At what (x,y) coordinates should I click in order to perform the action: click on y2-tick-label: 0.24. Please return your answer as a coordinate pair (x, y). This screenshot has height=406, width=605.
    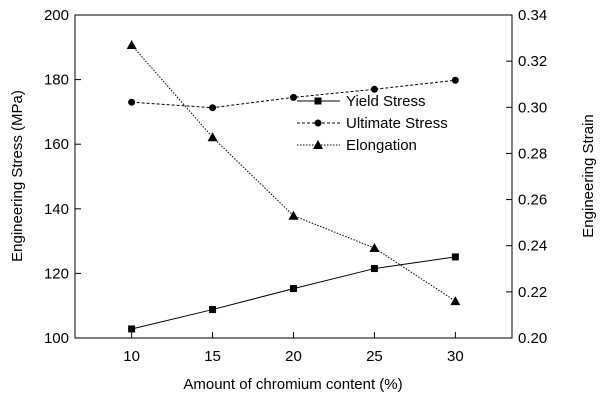
    Looking at the image, I should click on (532, 246).